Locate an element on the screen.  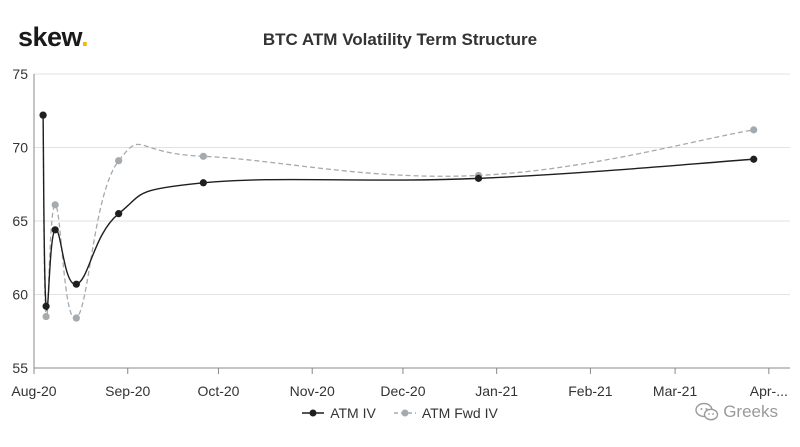
legend-label-atm-fwd-iv: ATM Fwd IV is located at coordinates (459, 413).